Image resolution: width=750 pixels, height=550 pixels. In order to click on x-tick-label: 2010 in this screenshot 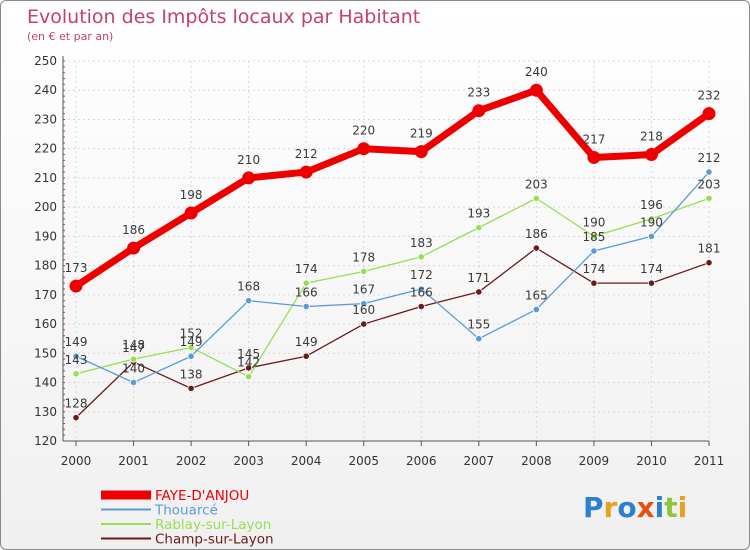, I will do `click(651, 461)`.